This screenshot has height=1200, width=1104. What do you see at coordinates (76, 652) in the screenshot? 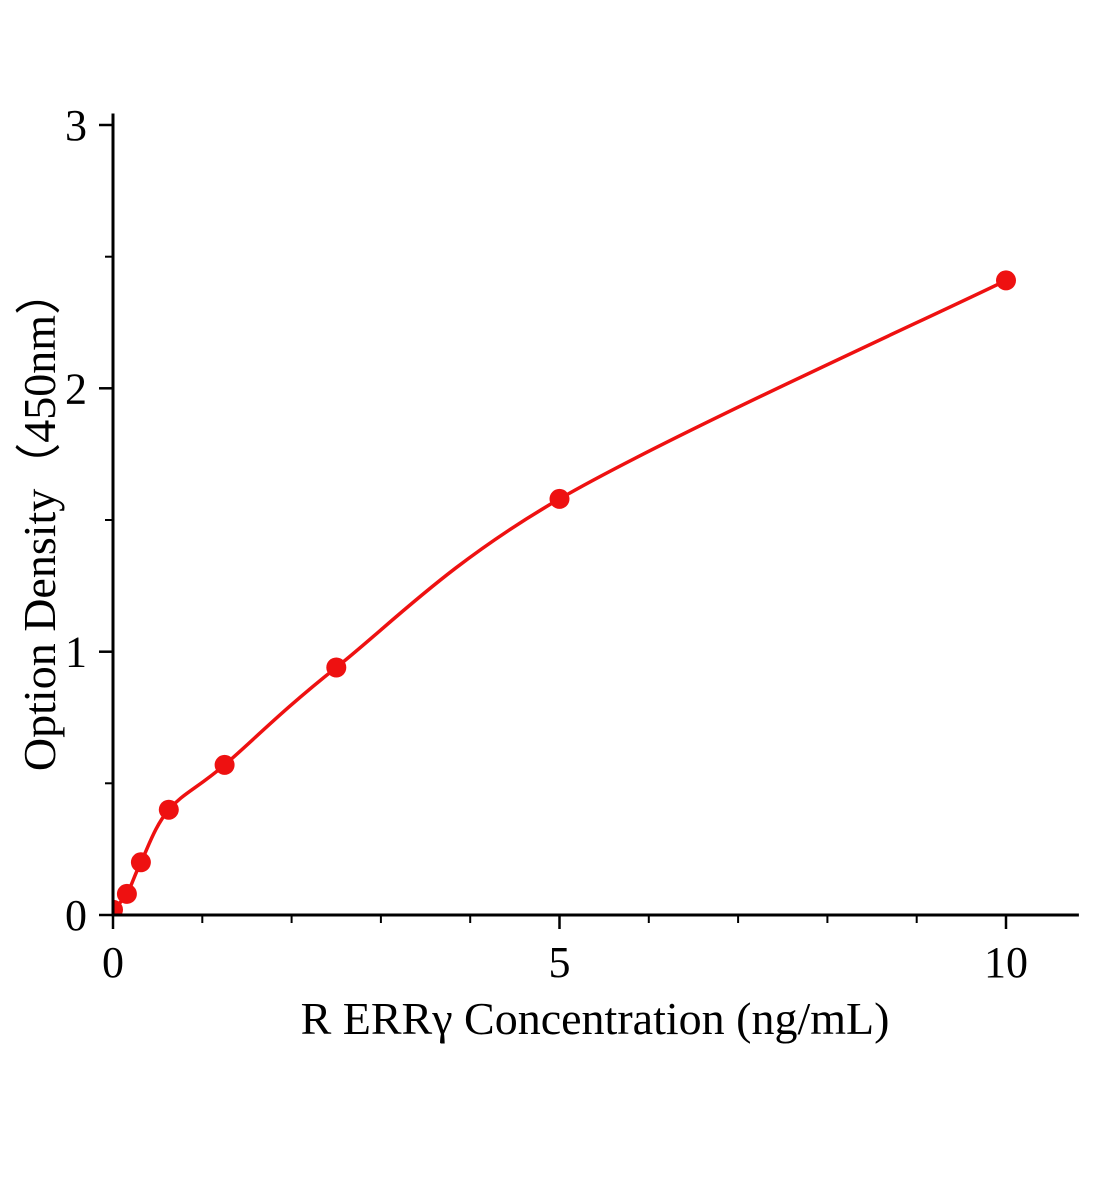
I see `y-tick-label: 1` at bounding box center [76, 652].